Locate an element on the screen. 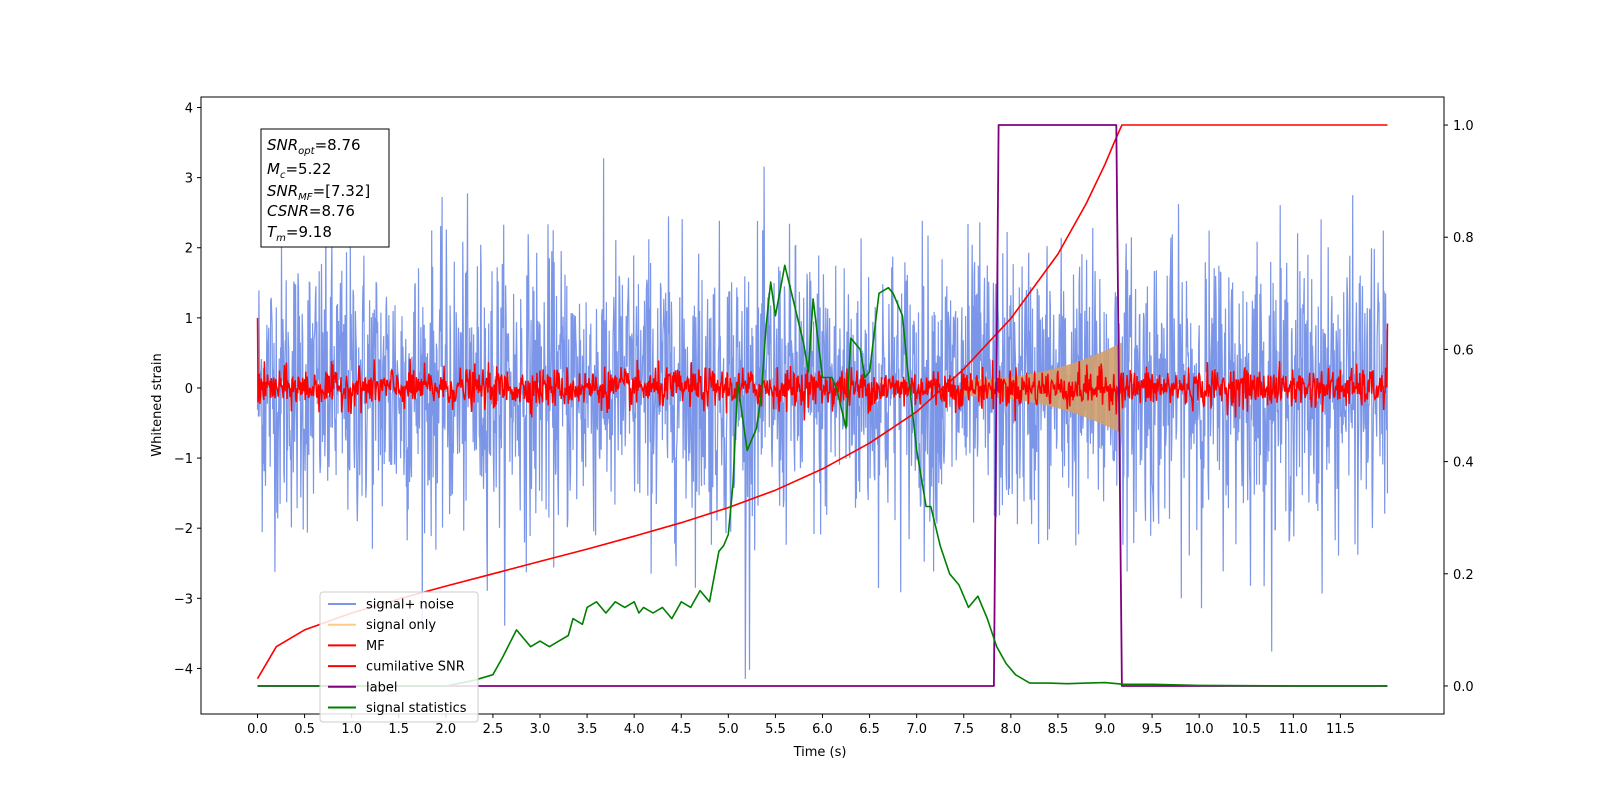  info-snr-opt: SNRopt=8.76 is located at coordinates (314, 146).